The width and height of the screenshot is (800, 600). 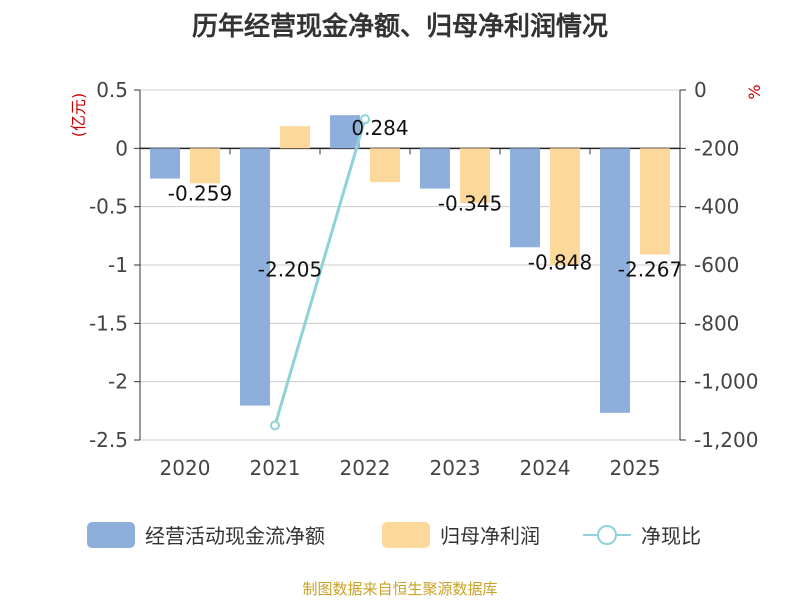 What do you see at coordinates (108, 440) in the screenshot?
I see `left-tick-label: -2.5` at bounding box center [108, 440].